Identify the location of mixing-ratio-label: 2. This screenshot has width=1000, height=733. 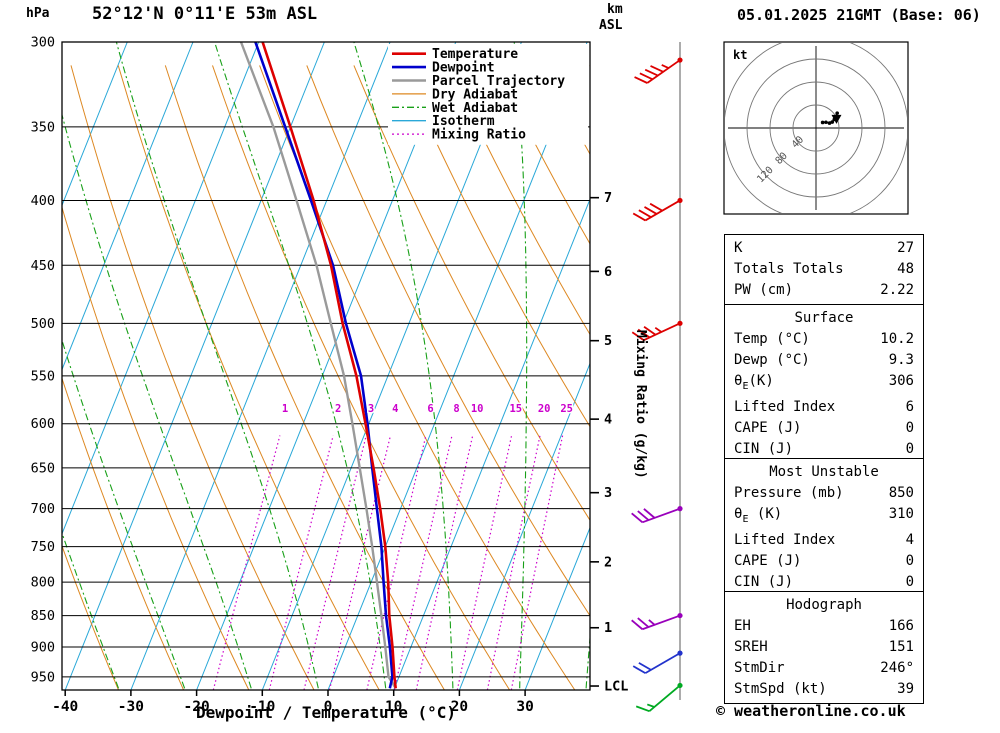
(338, 409).